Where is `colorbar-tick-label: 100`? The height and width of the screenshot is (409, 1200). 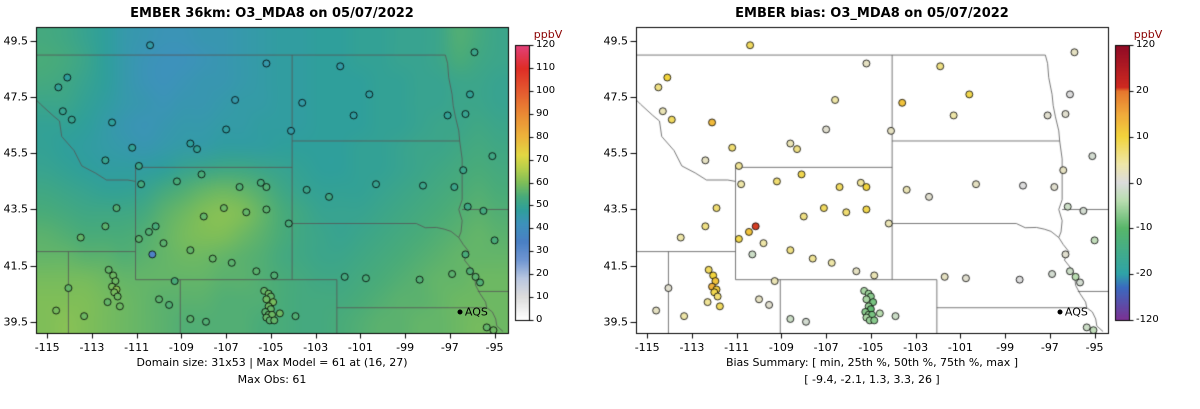 colorbar-tick-label: 100 is located at coordinates (546, 90).